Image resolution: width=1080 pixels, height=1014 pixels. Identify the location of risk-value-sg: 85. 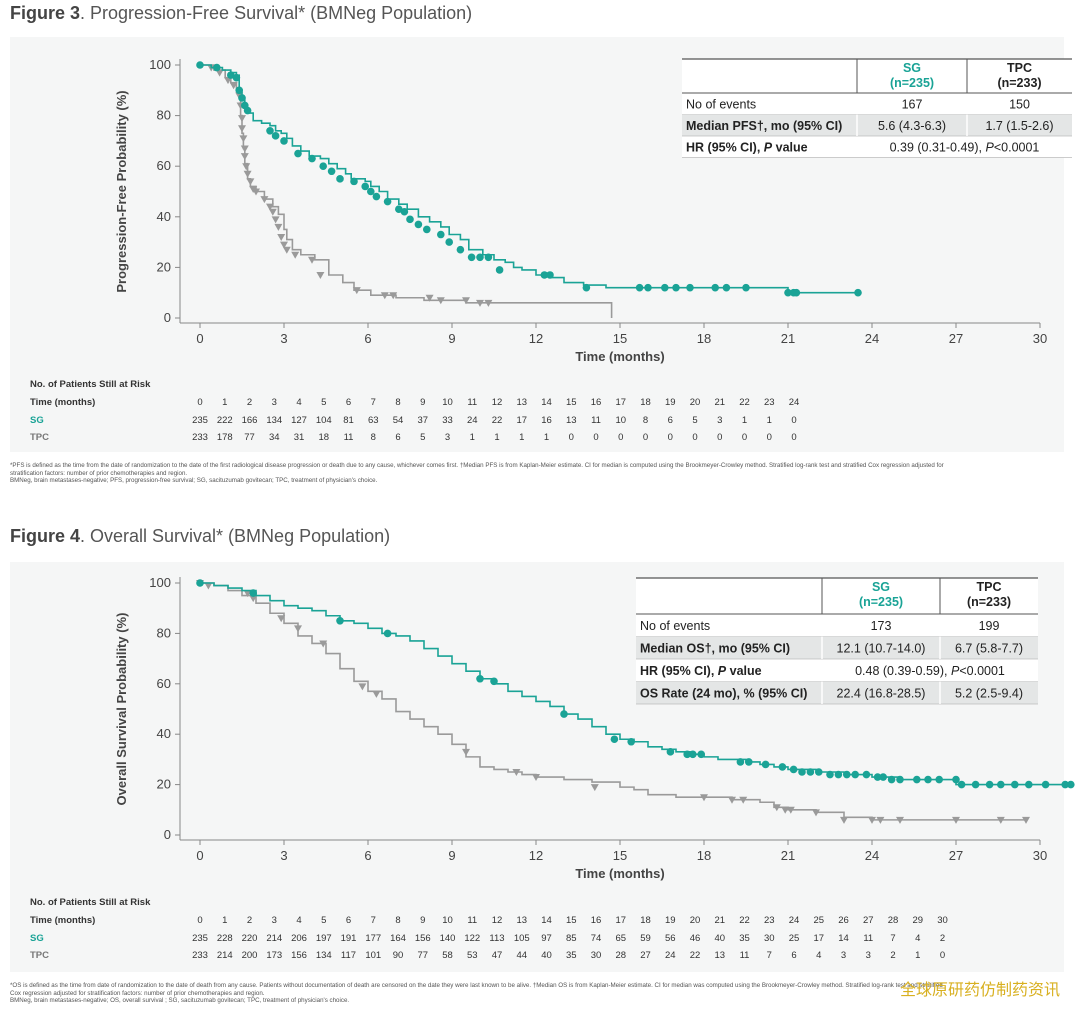
(571, 938).